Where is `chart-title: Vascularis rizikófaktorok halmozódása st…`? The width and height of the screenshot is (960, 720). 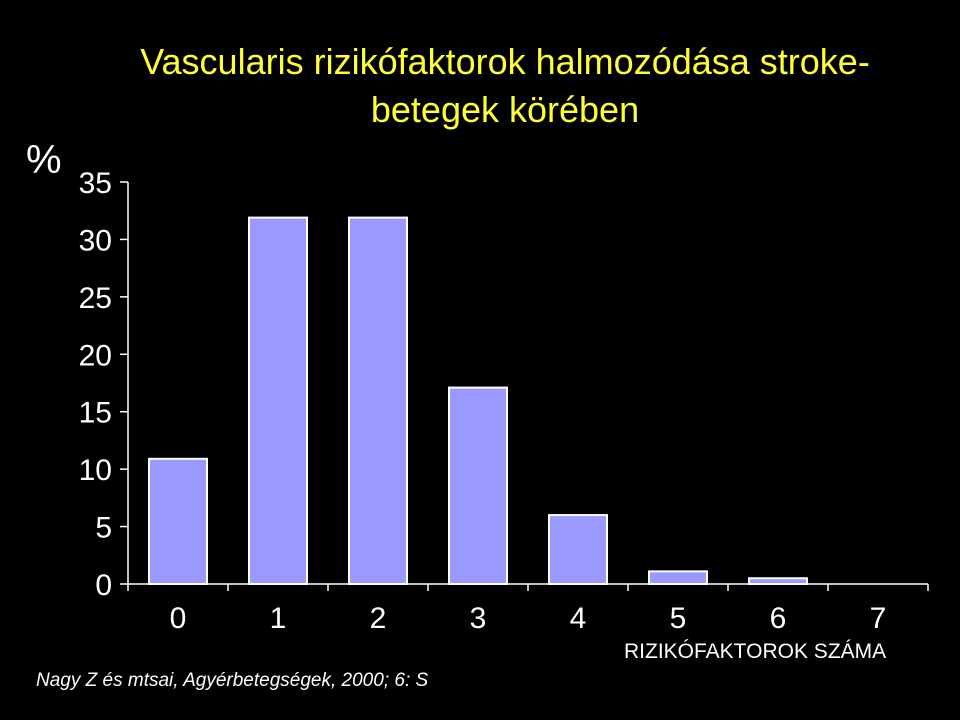
chart-title: Vascularis rizikófaktorok halmozódása st… is located at coordinates (505, 86).